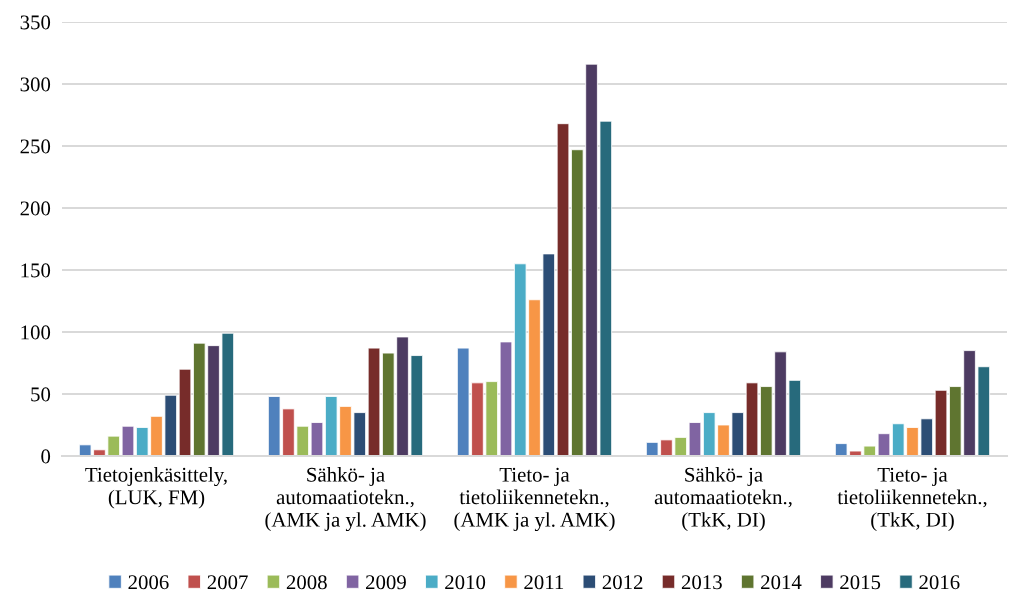 The image size is (1012, 601). I want to click on legend-label: 2006, so click(148, 582).